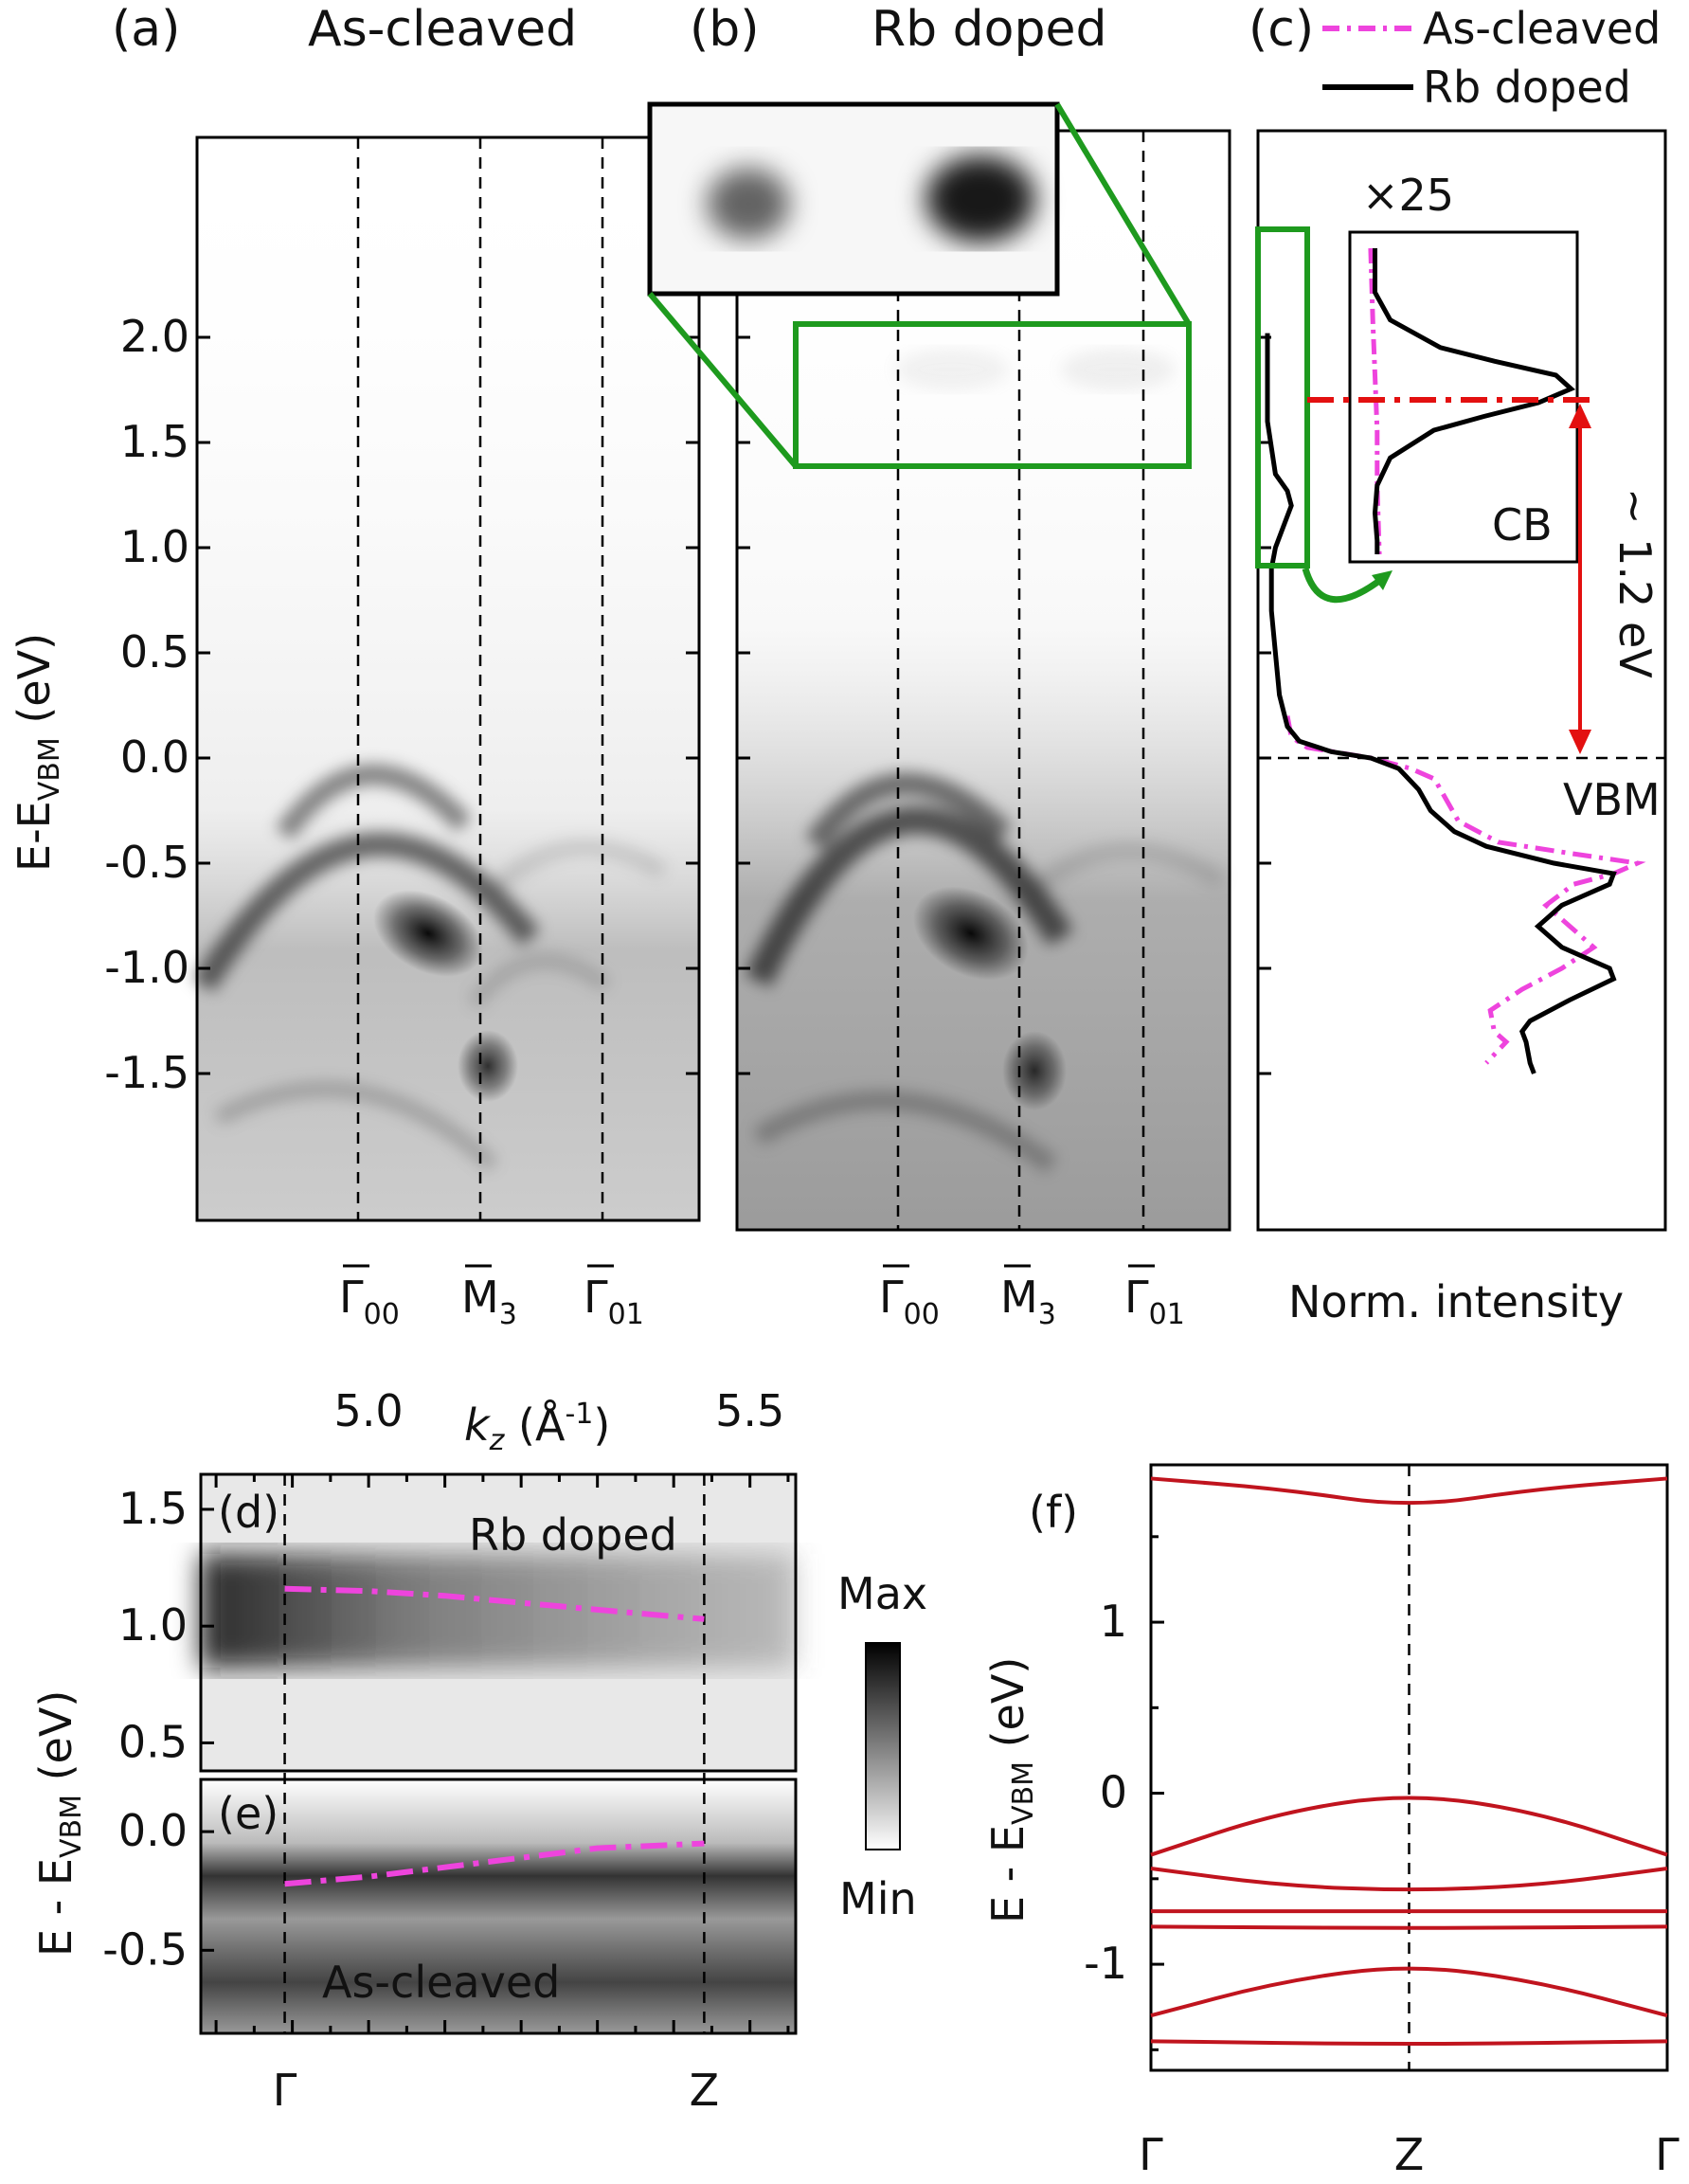  Describe the element at coordinates (155, 651) in the screenshot. I see `top-y-tick-label: 0.5` at that location.